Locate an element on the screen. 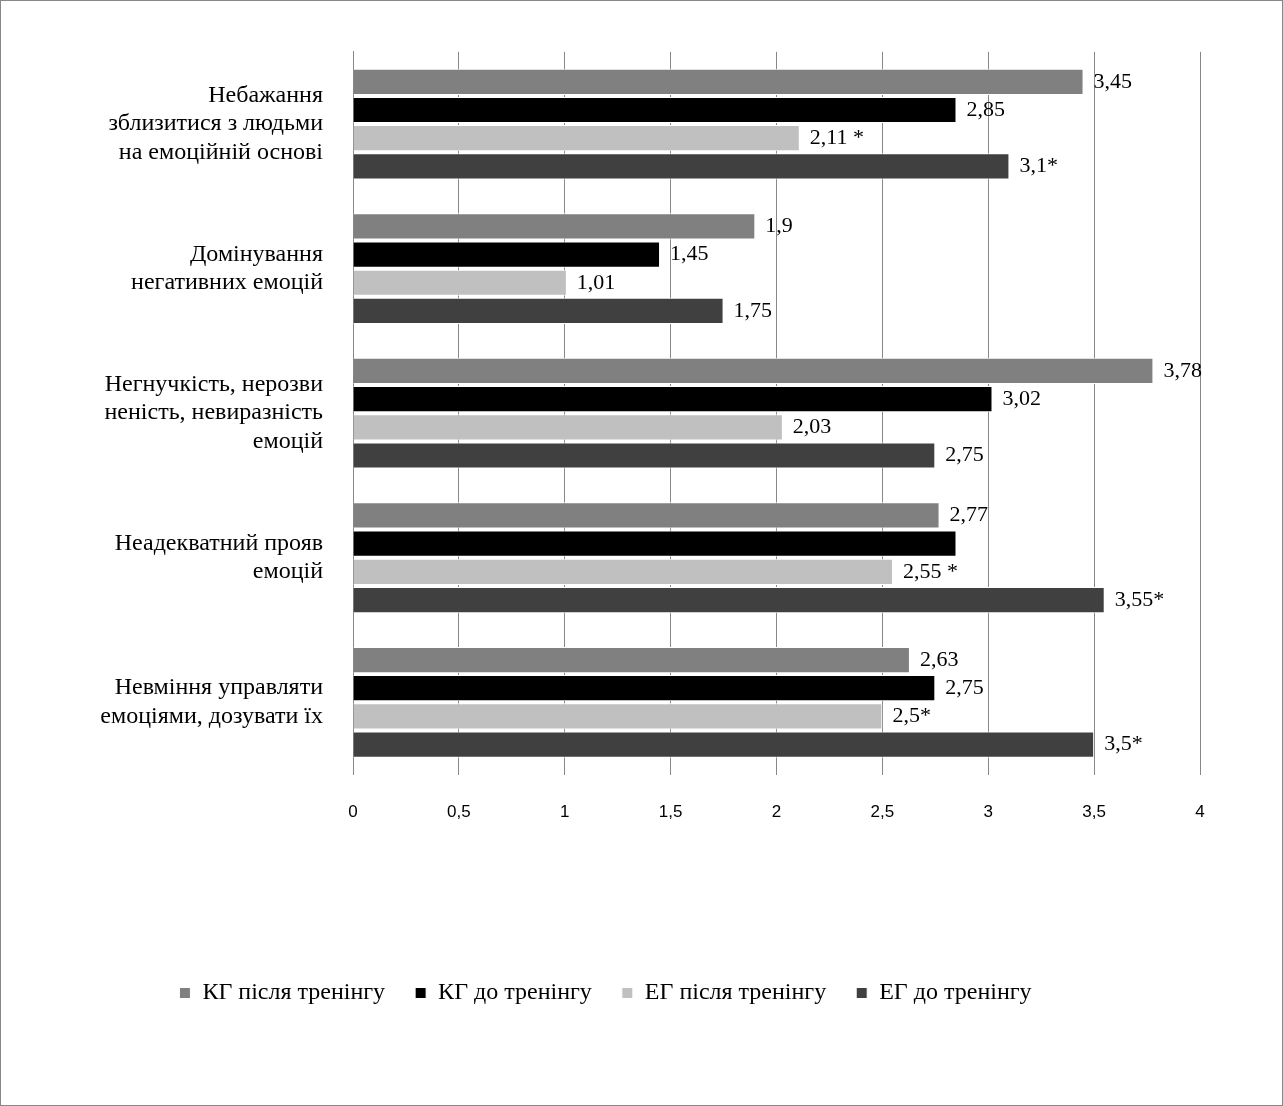  y-tick-label: Неадекватний прояв емоцій is located at coordinates (219, 556).